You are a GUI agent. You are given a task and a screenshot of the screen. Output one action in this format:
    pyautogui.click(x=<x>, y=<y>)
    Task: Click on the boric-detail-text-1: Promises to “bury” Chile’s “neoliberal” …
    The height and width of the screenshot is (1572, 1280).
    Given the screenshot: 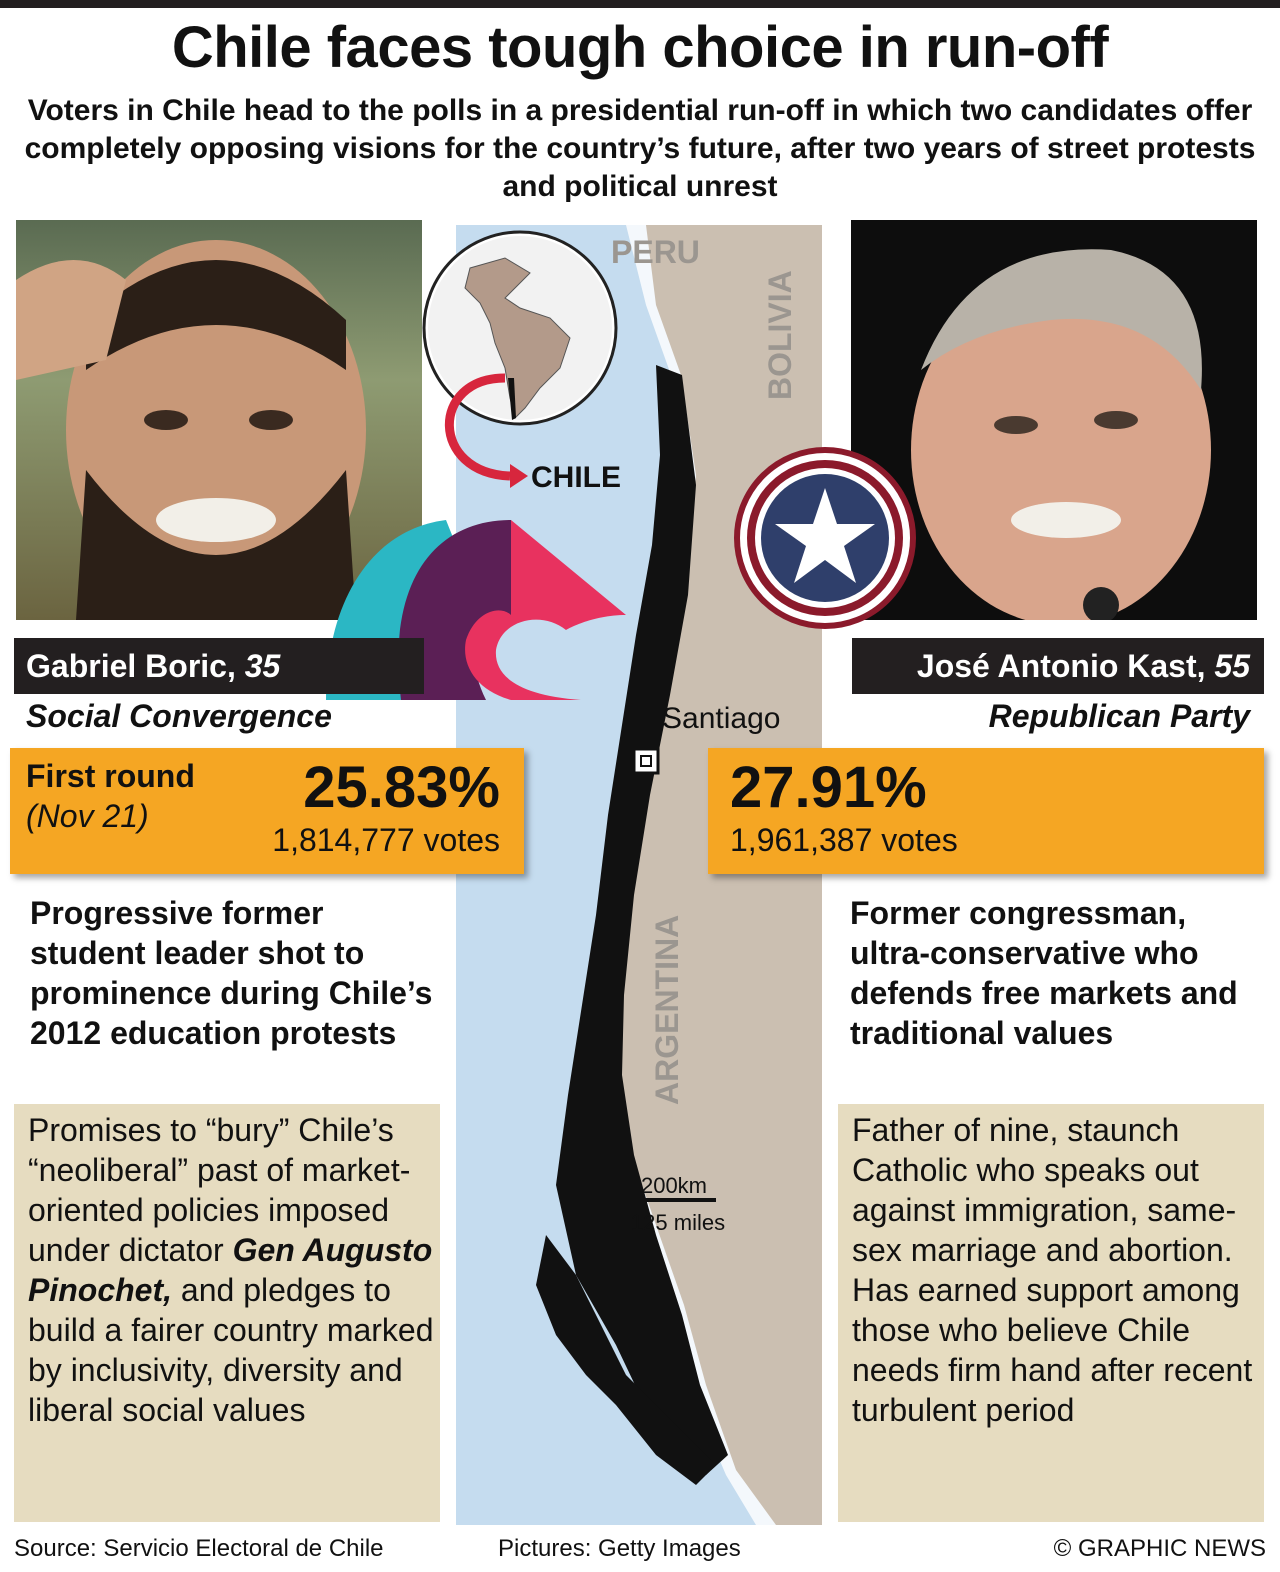 What is the action you would take?
    pyautogui.click(x=219, y=1190)
    